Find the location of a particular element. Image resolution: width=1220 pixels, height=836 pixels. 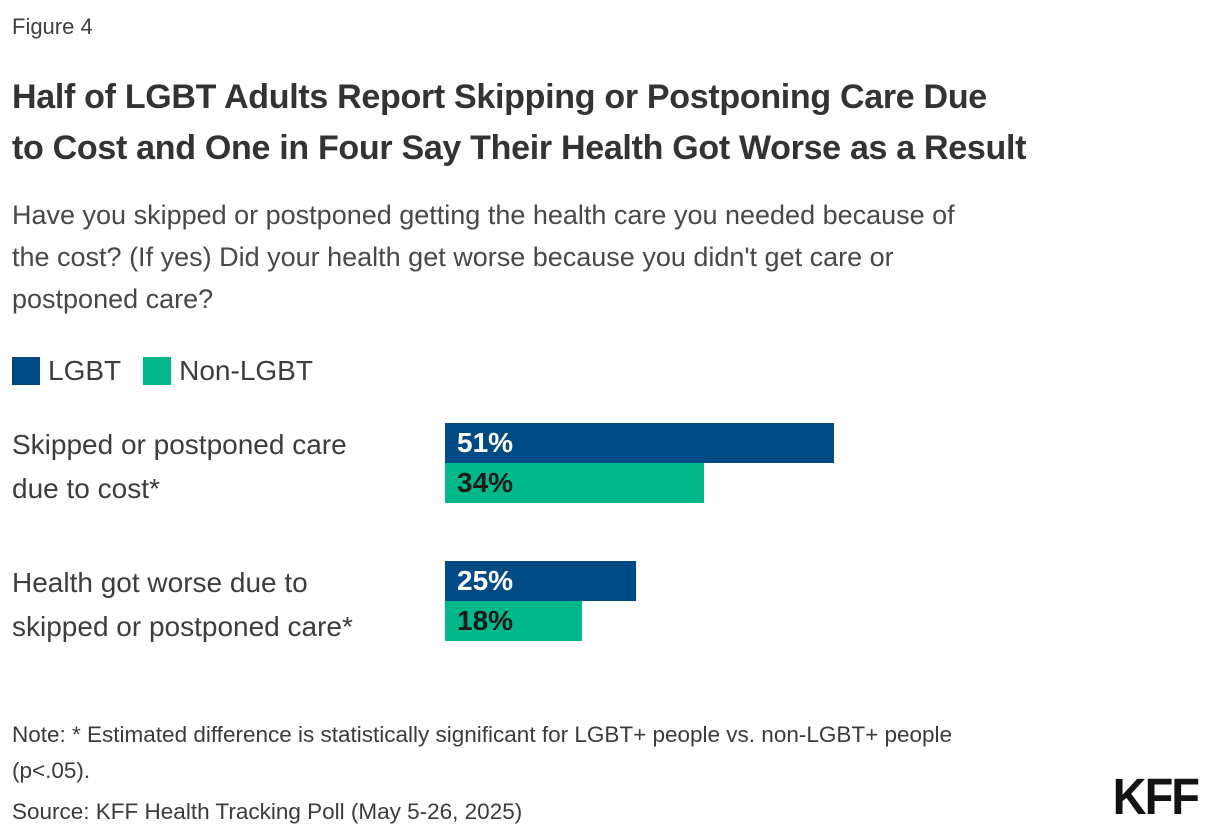

legend-swatch-lgbt-icon is located at coordinates (26, 371).